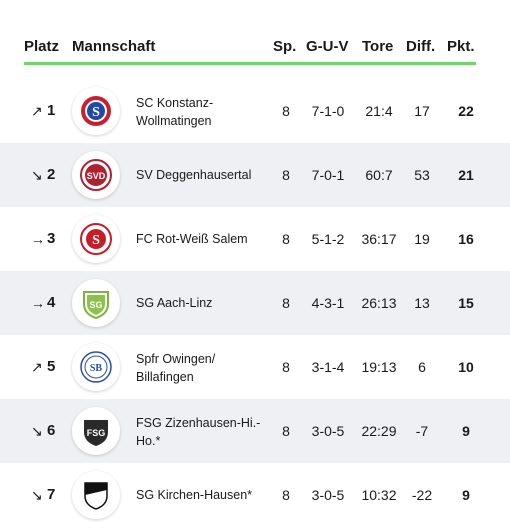  Describe the element at coordinates (42, 46) in the screenshot. I see `header-platz: Platz` at that location.